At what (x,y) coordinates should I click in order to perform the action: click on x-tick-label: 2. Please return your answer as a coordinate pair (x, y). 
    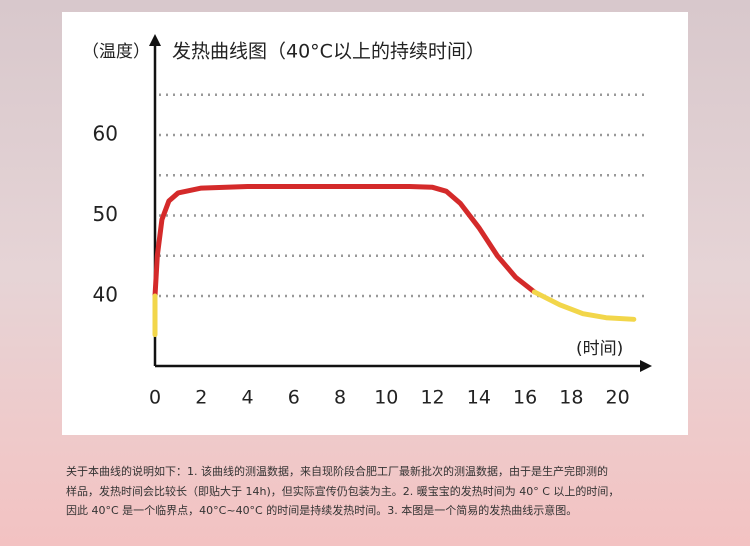
    Looking at the image, I should click on (201, 398).